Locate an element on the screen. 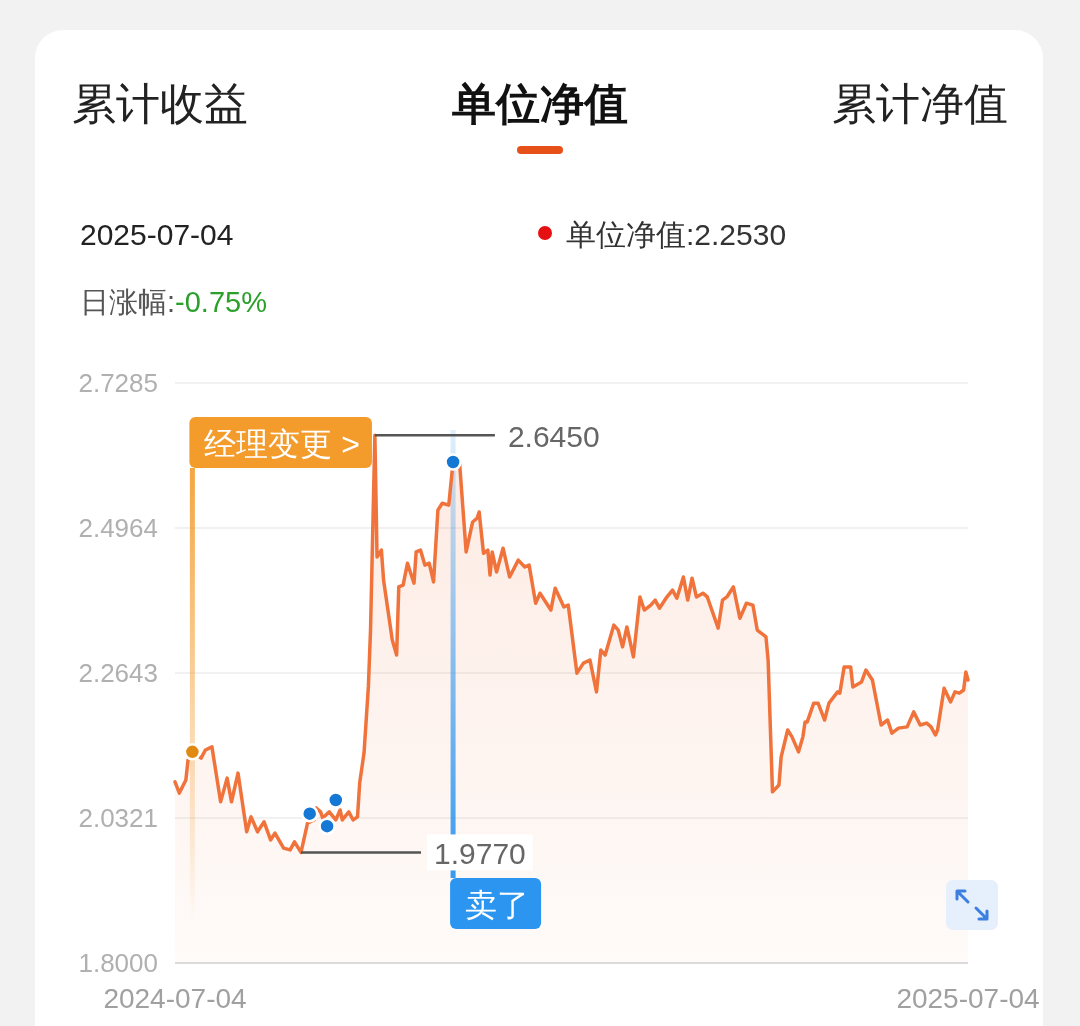 This screenshot has width=1080, height=1026. annotation: 2.6450 is located at coordinates (553, 436).